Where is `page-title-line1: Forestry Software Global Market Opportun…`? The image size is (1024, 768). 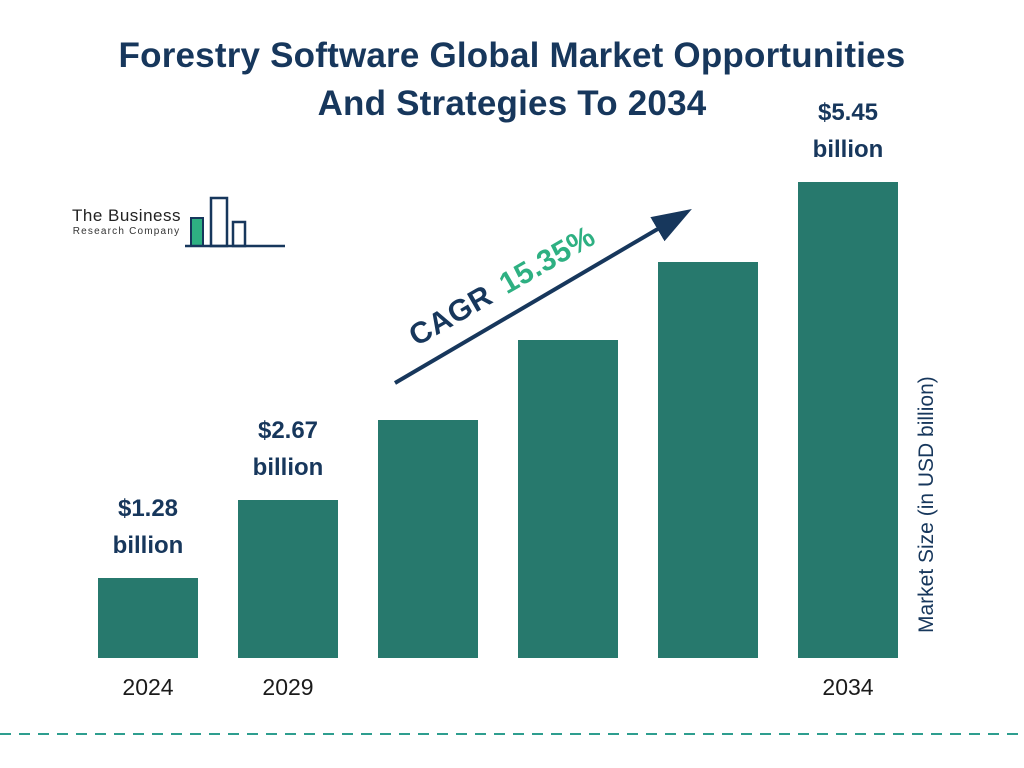 page-title-line1: Forestry Software Global Market Opportun… is located at coordinates (512, 55).